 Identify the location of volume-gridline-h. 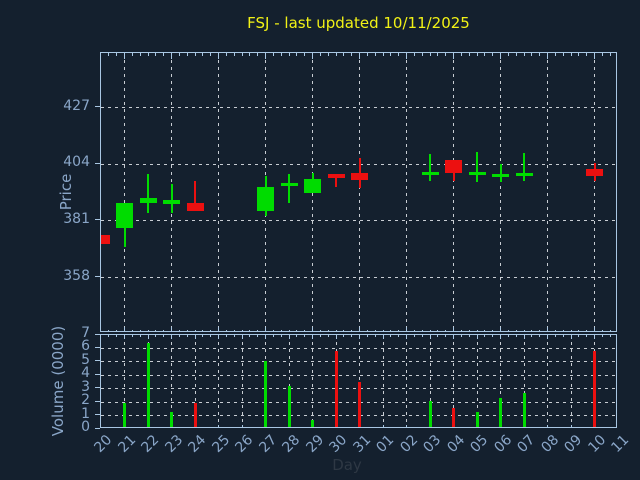
(358, 362).